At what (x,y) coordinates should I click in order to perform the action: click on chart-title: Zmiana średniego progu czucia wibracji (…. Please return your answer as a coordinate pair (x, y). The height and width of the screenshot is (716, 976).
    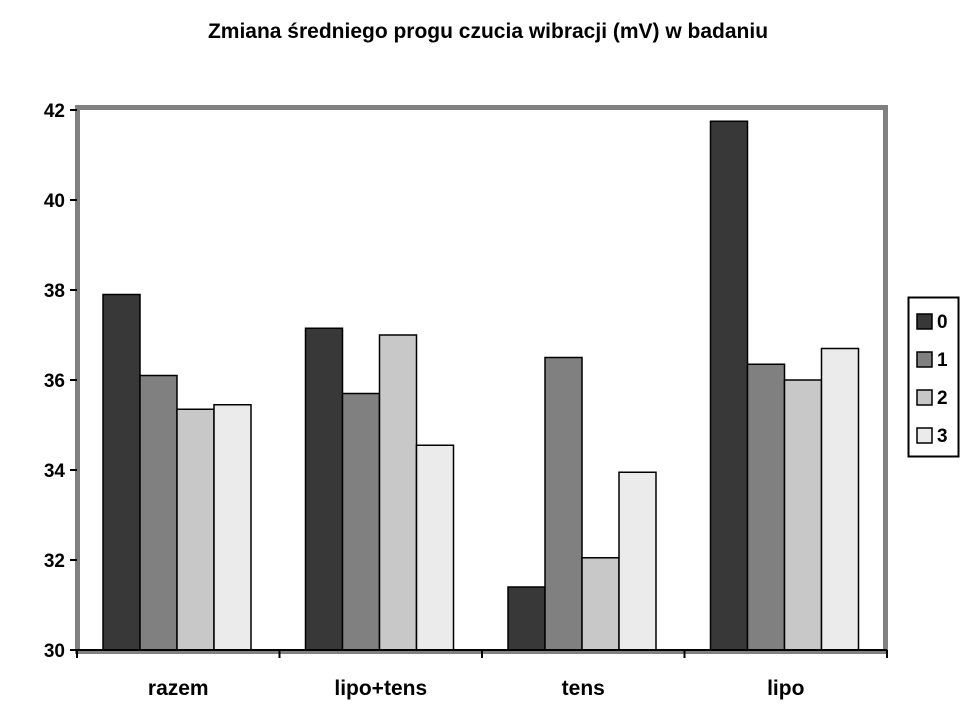
    Looking at the image, I should click on (488, 31).